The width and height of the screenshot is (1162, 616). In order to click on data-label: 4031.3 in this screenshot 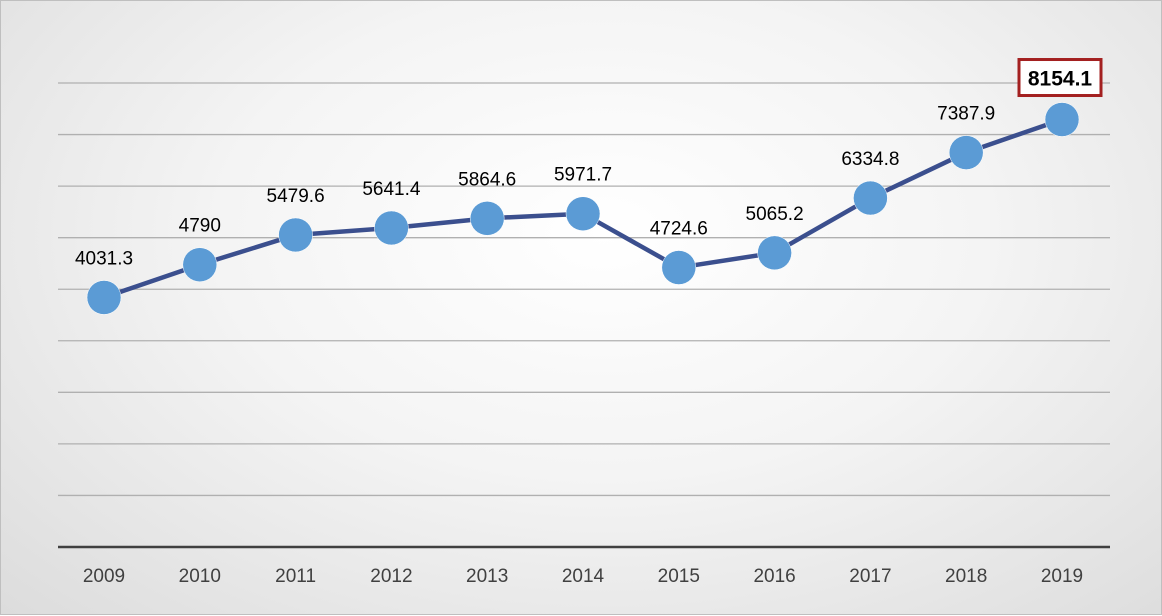, I will do `click(104, 258)`.